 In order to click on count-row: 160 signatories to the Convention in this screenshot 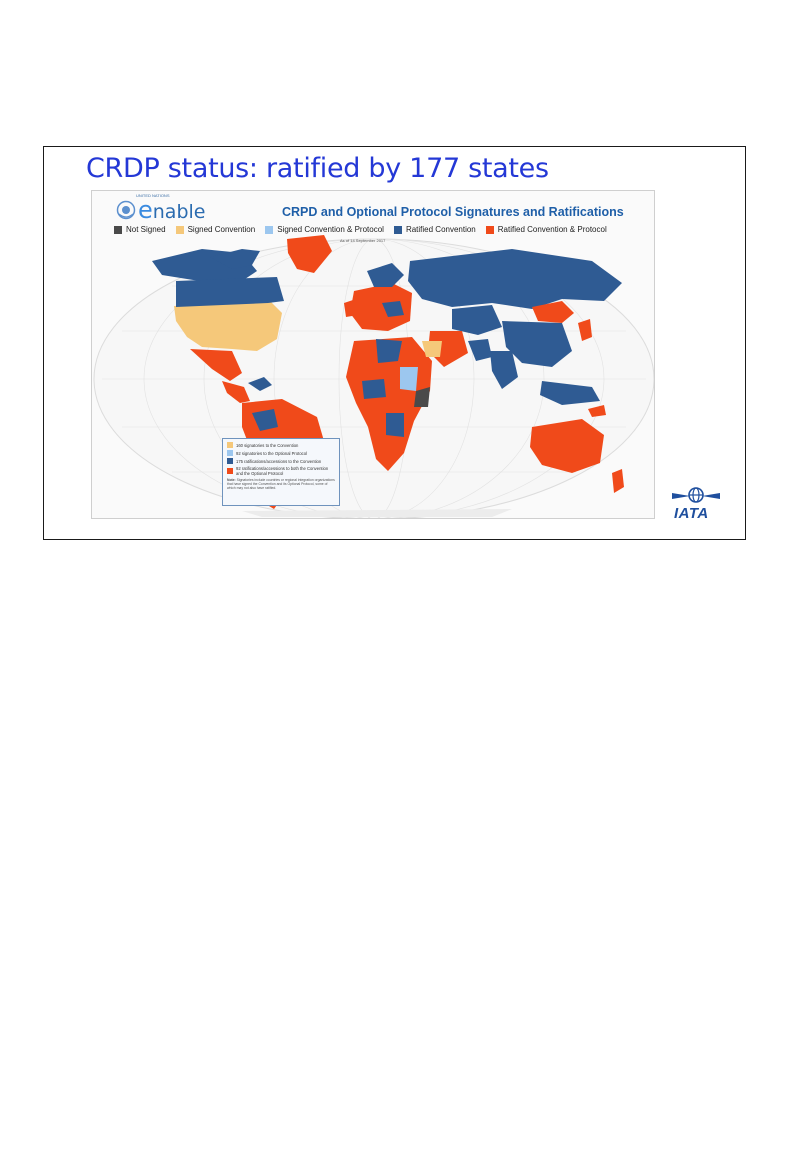, I will do `click(281, 445)`.